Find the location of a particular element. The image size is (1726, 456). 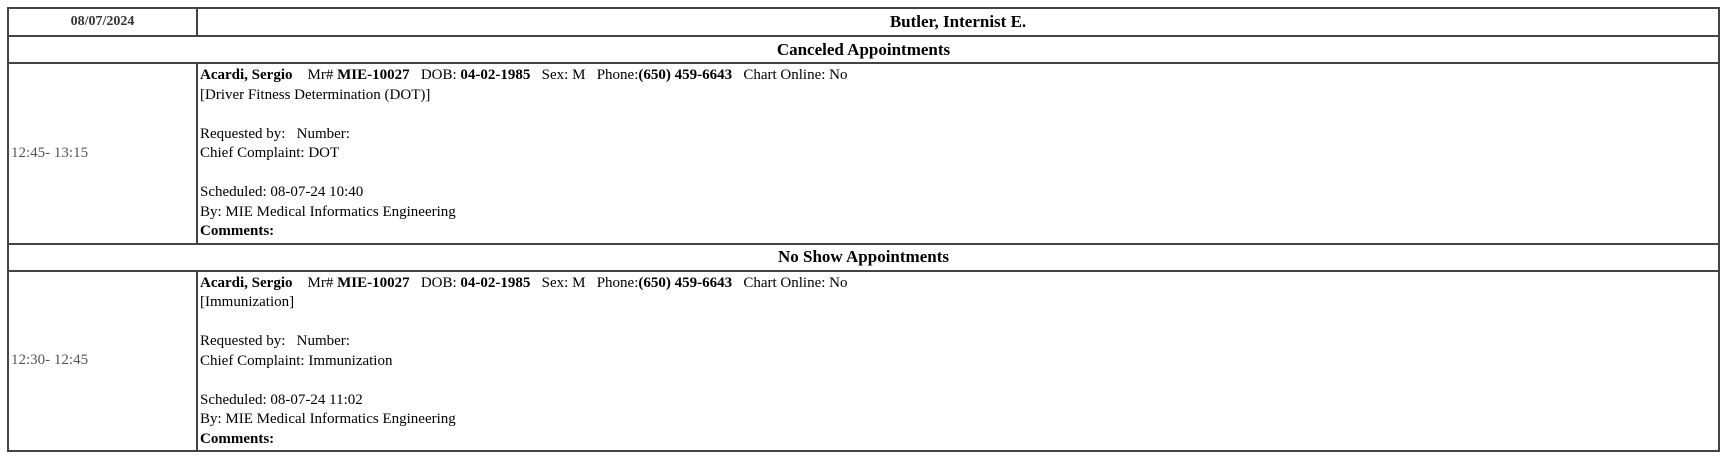

section-header-no-show: No Show Appointments is located at coordinates (863, 257).